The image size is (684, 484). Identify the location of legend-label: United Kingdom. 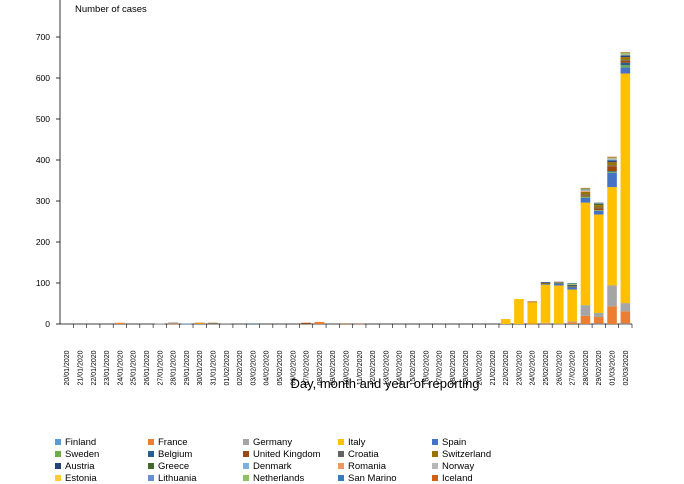
(287, 454).